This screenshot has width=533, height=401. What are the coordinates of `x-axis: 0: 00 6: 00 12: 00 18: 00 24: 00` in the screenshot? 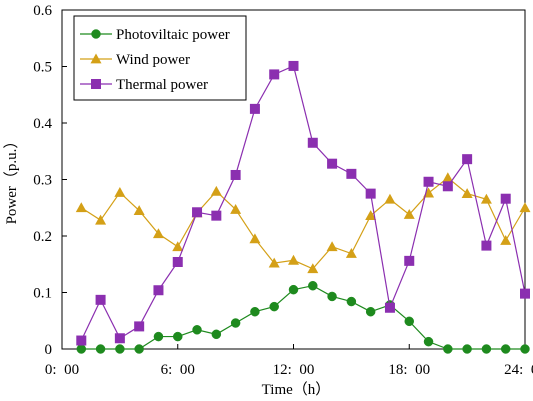 It's located at (289, 361).